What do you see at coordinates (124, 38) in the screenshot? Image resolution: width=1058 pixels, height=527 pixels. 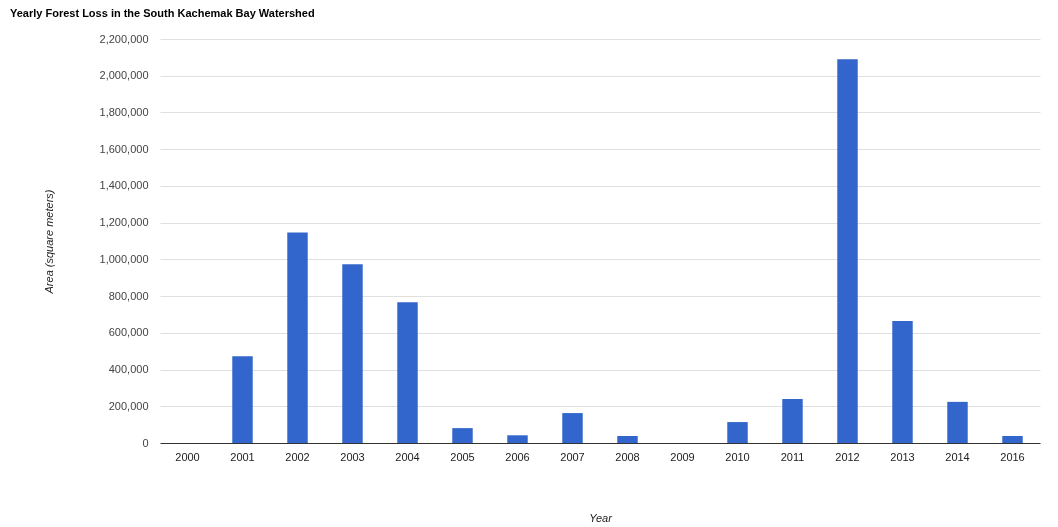 I see `y-tick-label: 2,200,000` at bounding box center [124, 38].